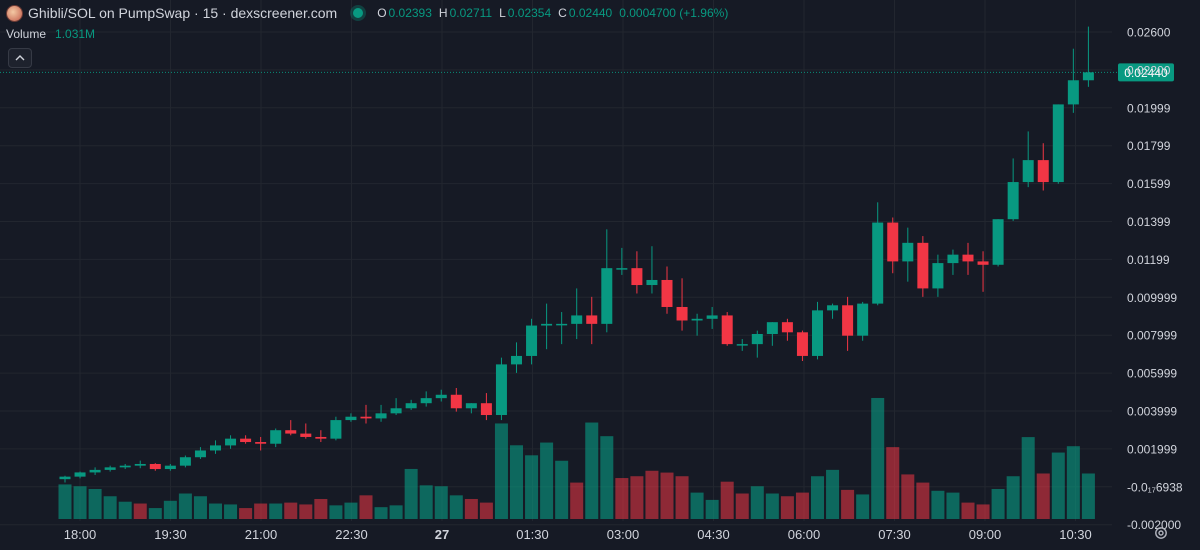 This screenshot has height=550, width=1200. I want to click on price-tick-label: -0.002000, so click(1154, 525).